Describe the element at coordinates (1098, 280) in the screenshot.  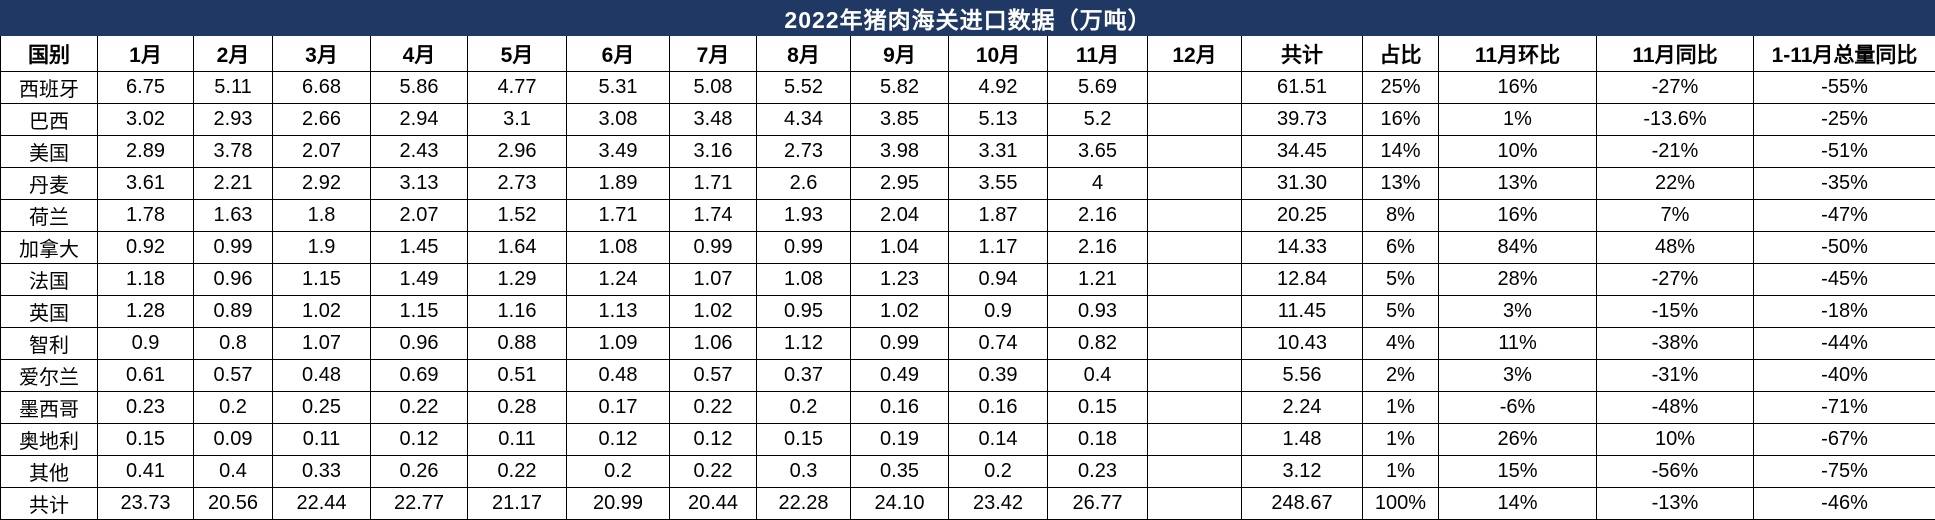
I see `cell: 1.21` at that location.